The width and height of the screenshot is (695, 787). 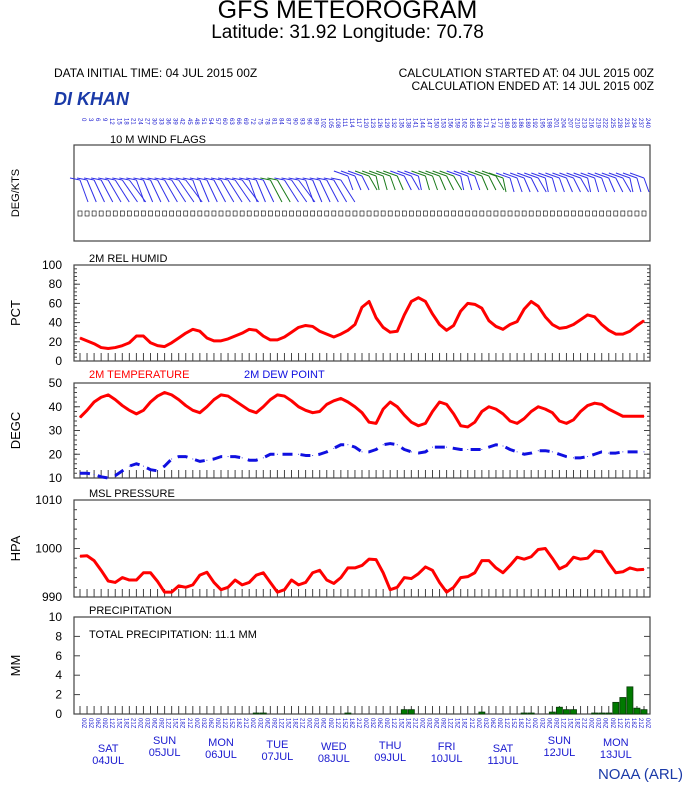 I want to click on y-tick-label: 2, so click(x=58, y=695).